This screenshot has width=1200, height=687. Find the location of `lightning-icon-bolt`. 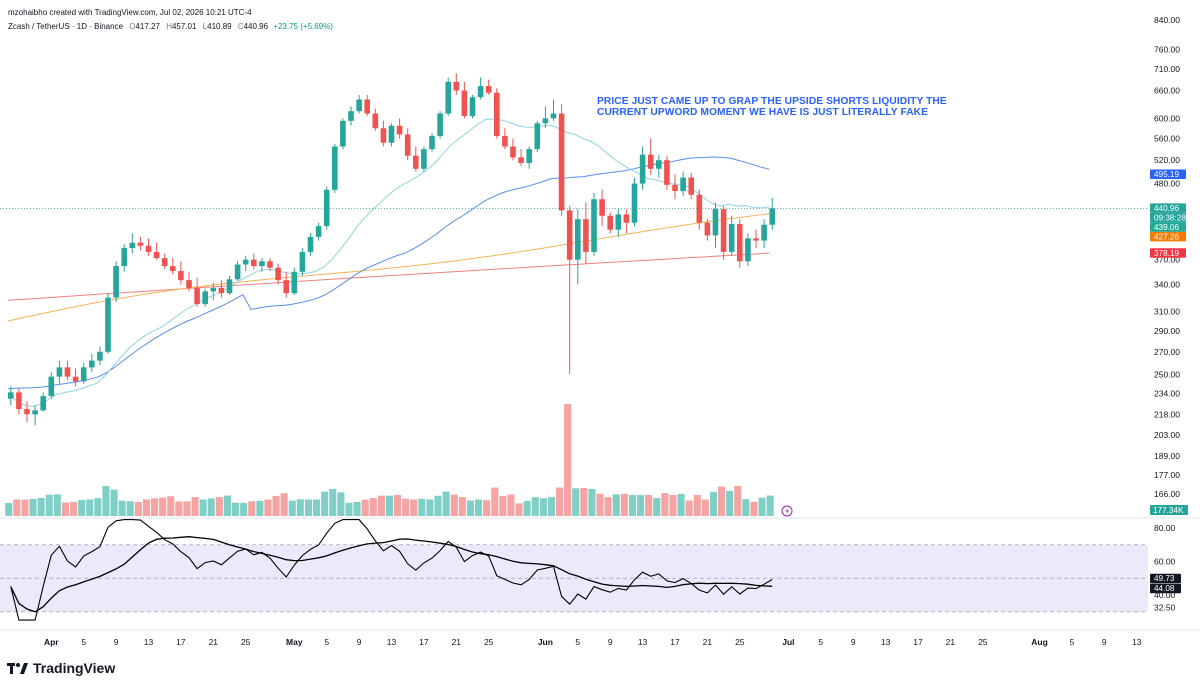

lightning-icon-bolt is located at coordinates (787, 511).